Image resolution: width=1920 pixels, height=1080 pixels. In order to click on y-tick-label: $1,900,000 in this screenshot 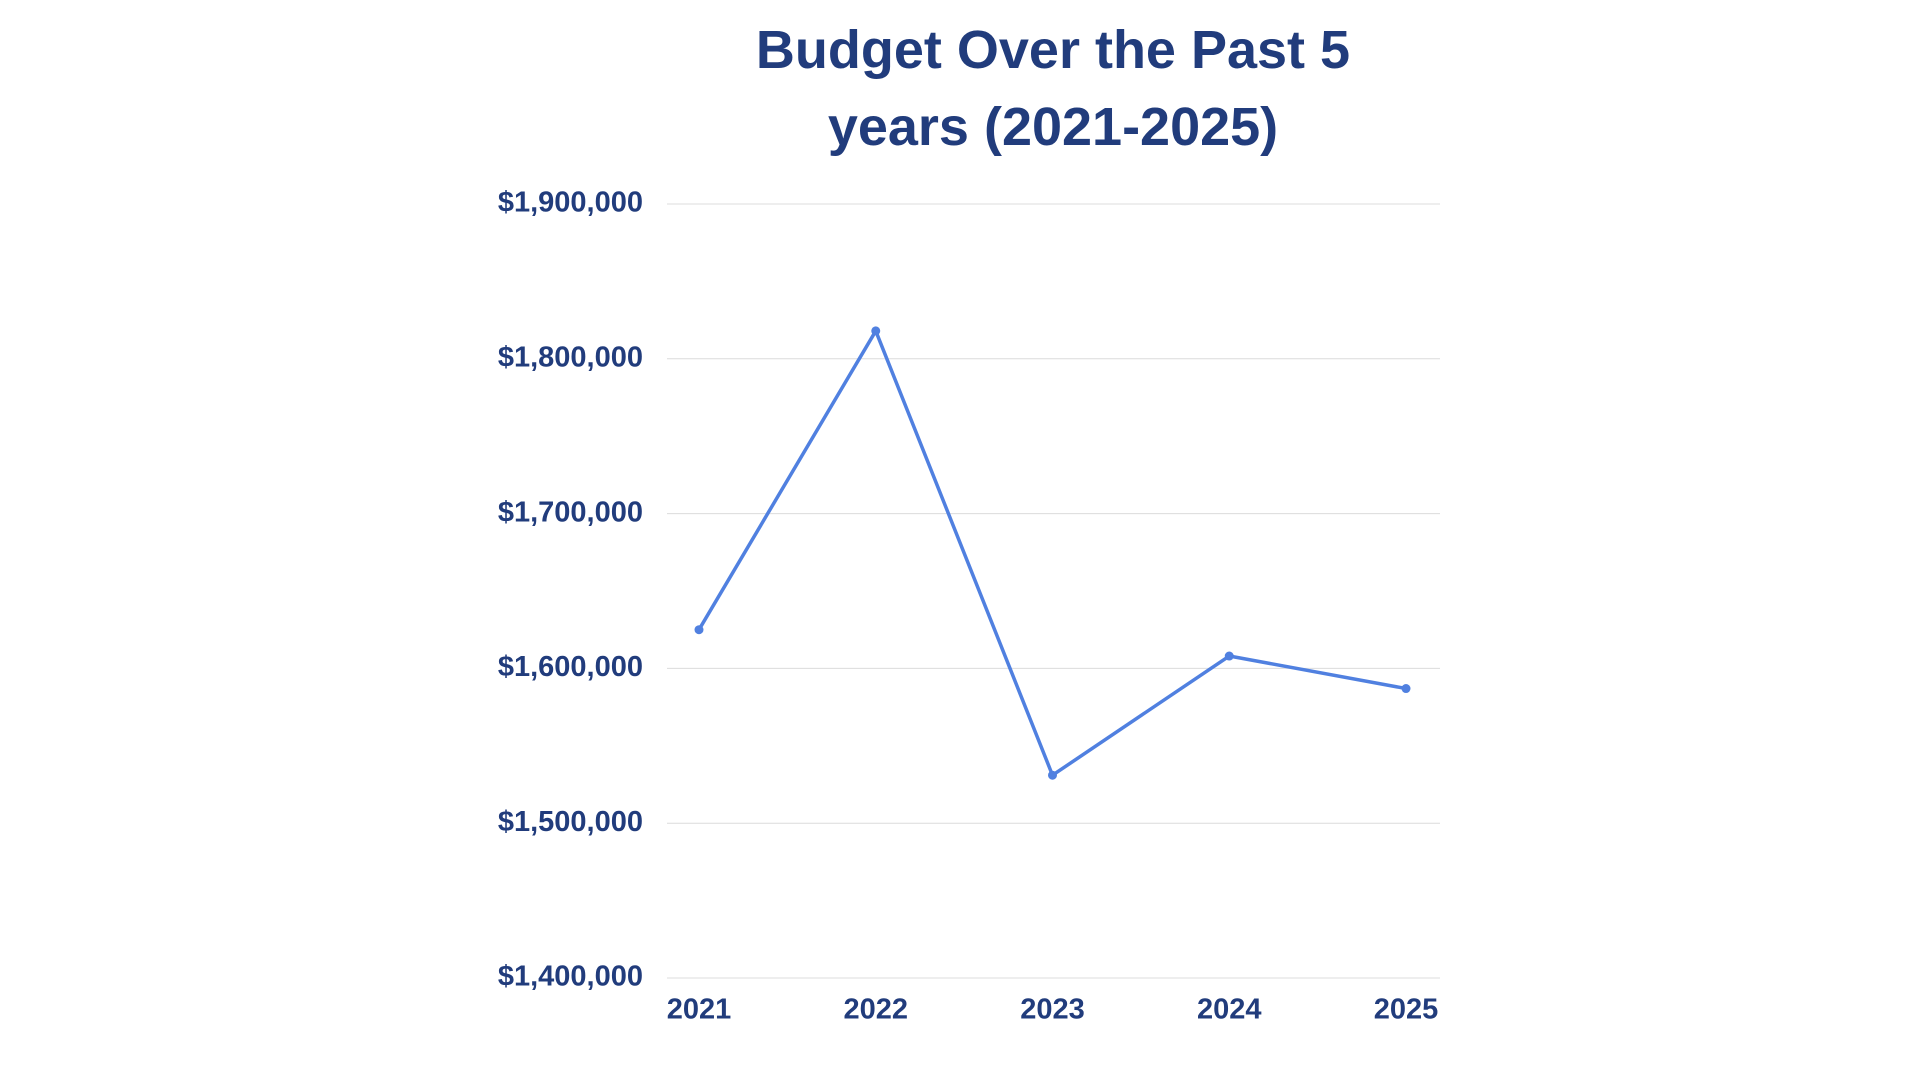, I will do `click(570, 203)`.